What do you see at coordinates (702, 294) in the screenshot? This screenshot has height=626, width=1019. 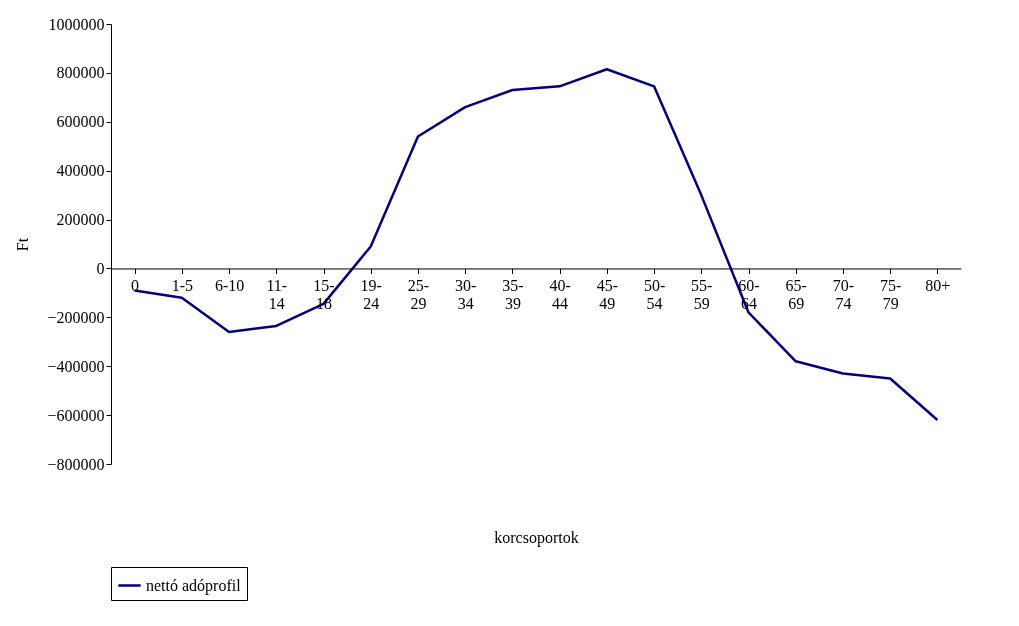 I see `x-tick-label: 55-59` at bounding box center [702, 294].